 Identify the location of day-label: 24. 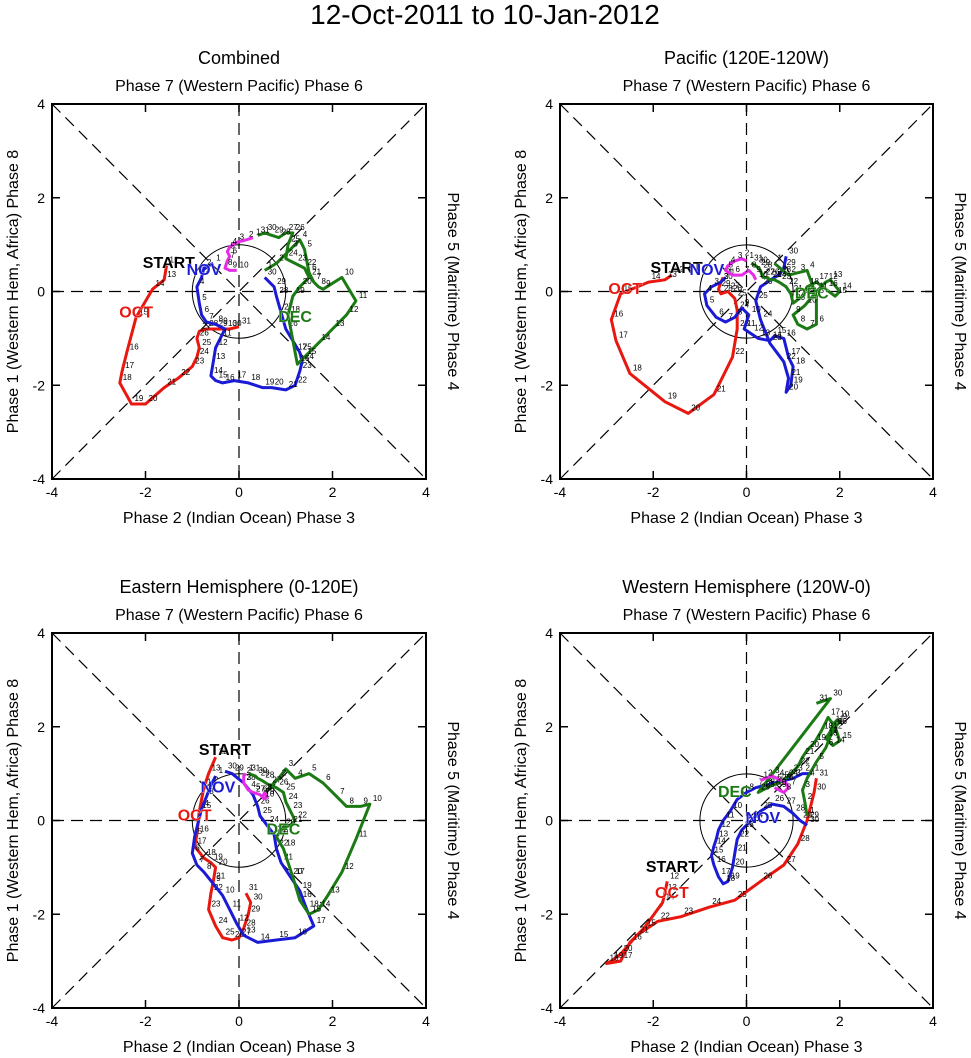
(716, 901).